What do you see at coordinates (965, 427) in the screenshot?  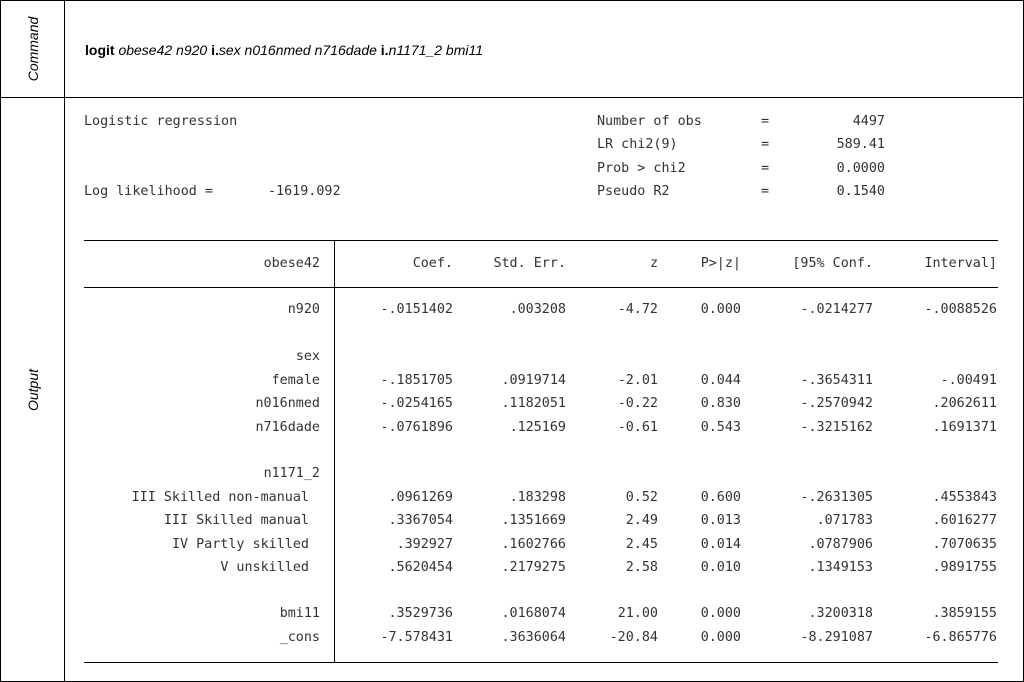 I see `cell-hi: .1691371` at bounding box center [965, 427].